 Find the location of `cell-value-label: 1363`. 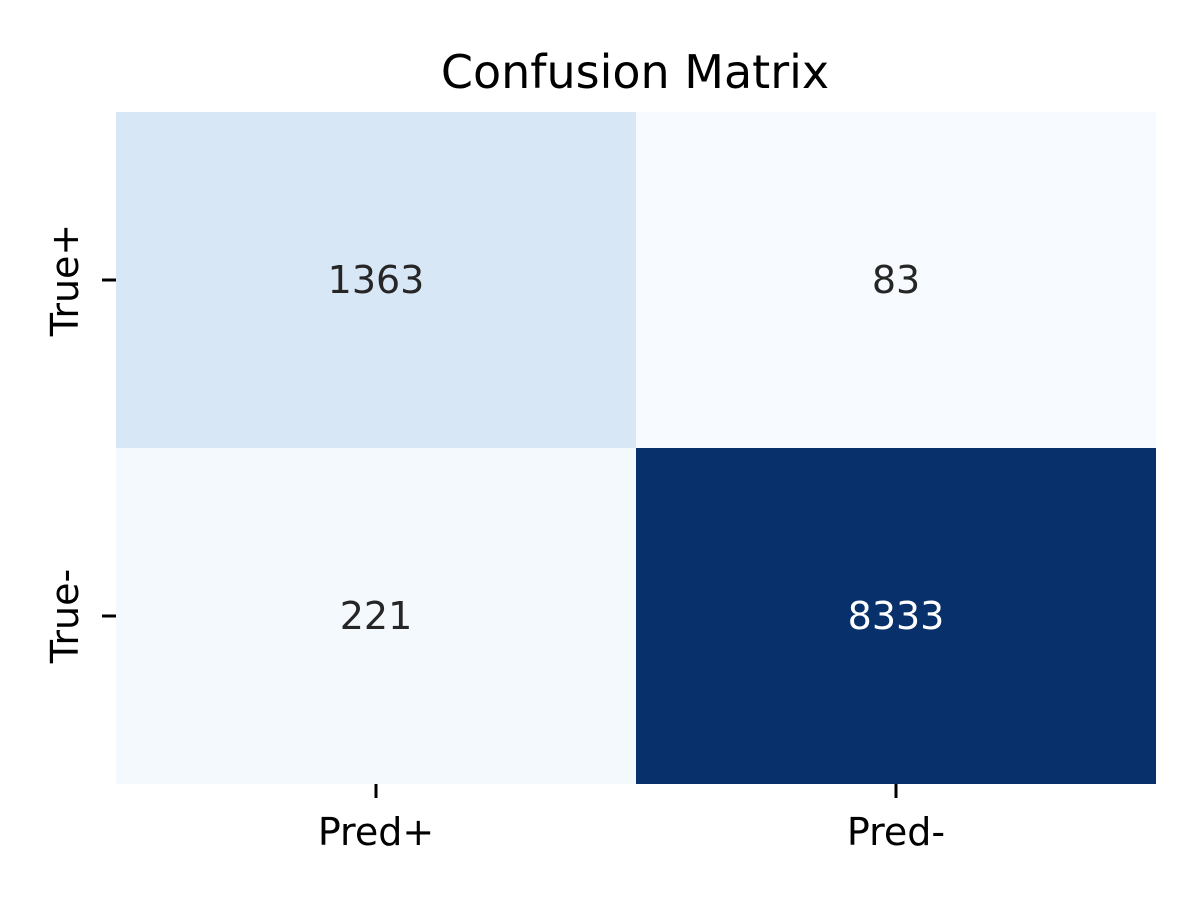

cell-value-label: 1363 is located at coordinates (376, 280).